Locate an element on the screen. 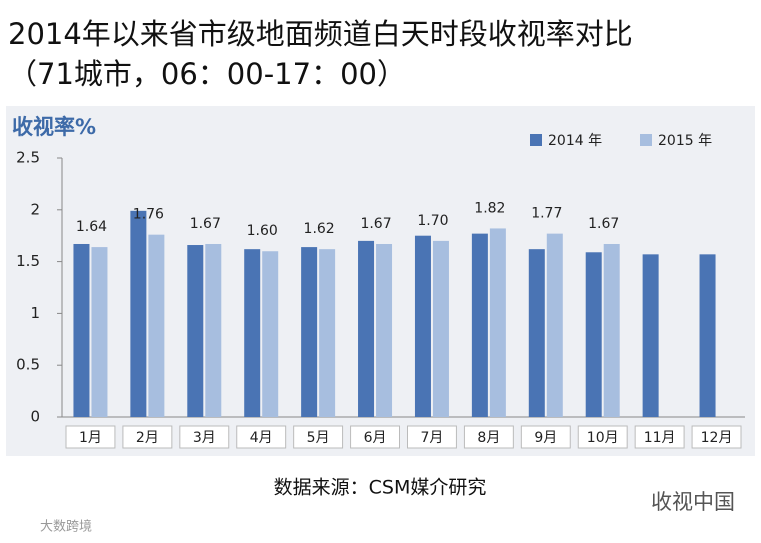  data-label: 1.76 is located at coordinates (148, 215).